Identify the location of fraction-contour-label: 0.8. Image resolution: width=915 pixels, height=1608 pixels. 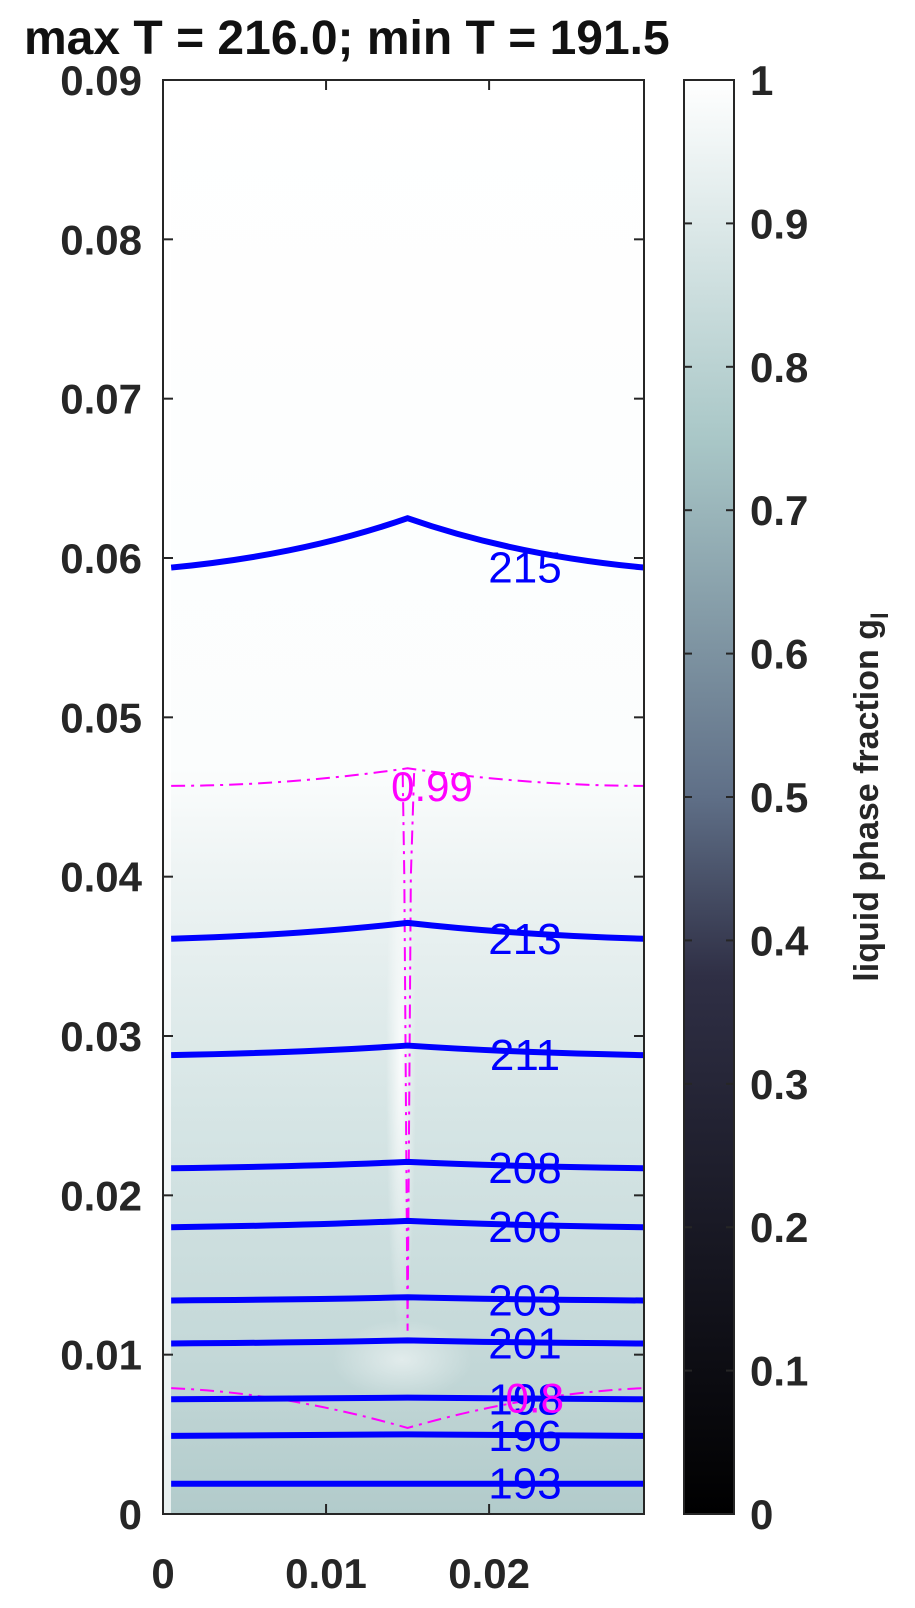
(535, 1398).